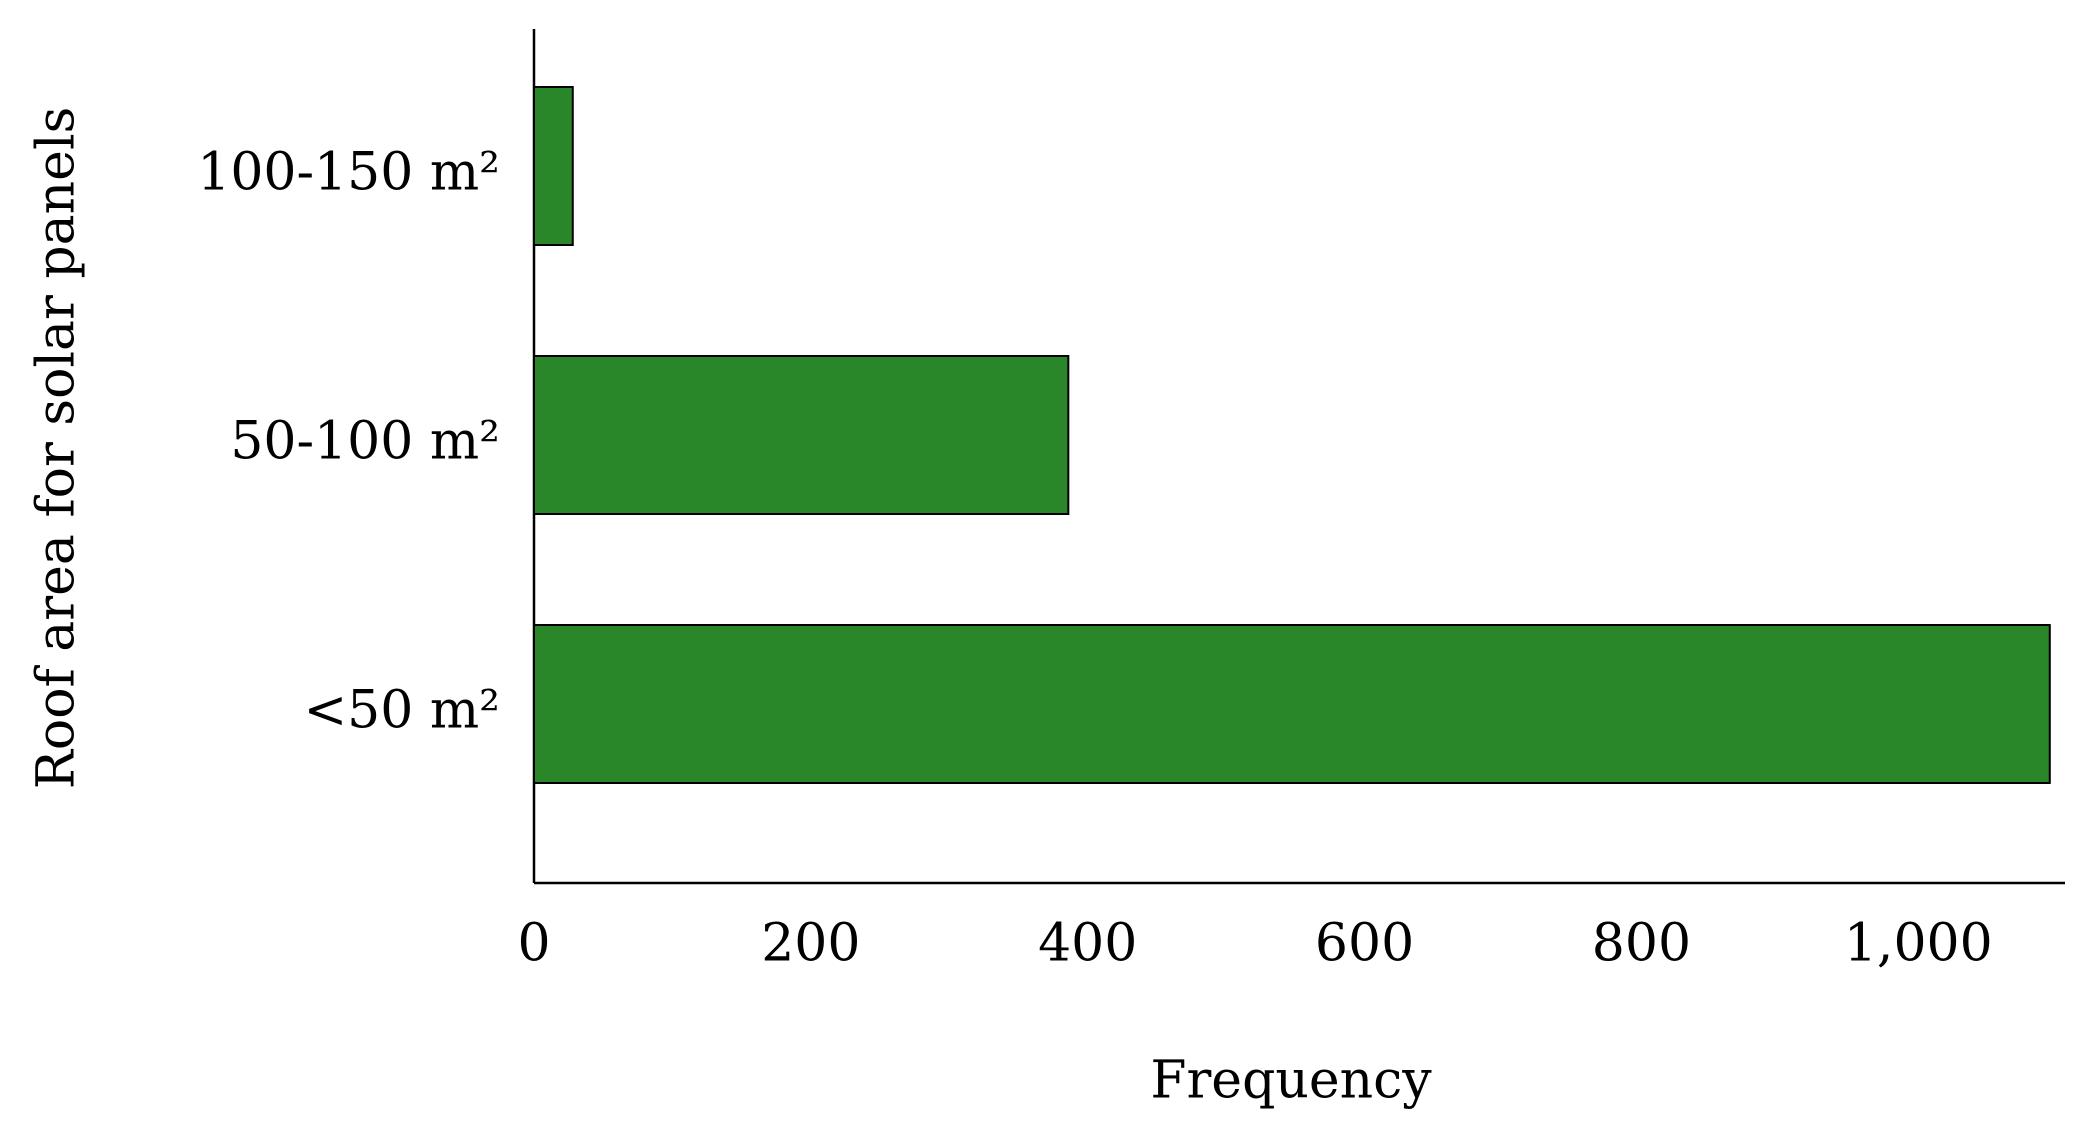 This screenshot has height=1145, width=2083. Describe the element at coordinates (57, 448) in the screenshot. I see `y-axis-label: Roof area for solar panels` at that location.